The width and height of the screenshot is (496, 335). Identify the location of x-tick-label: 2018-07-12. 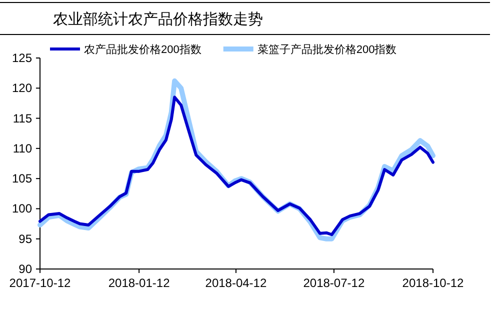
(334, 283).